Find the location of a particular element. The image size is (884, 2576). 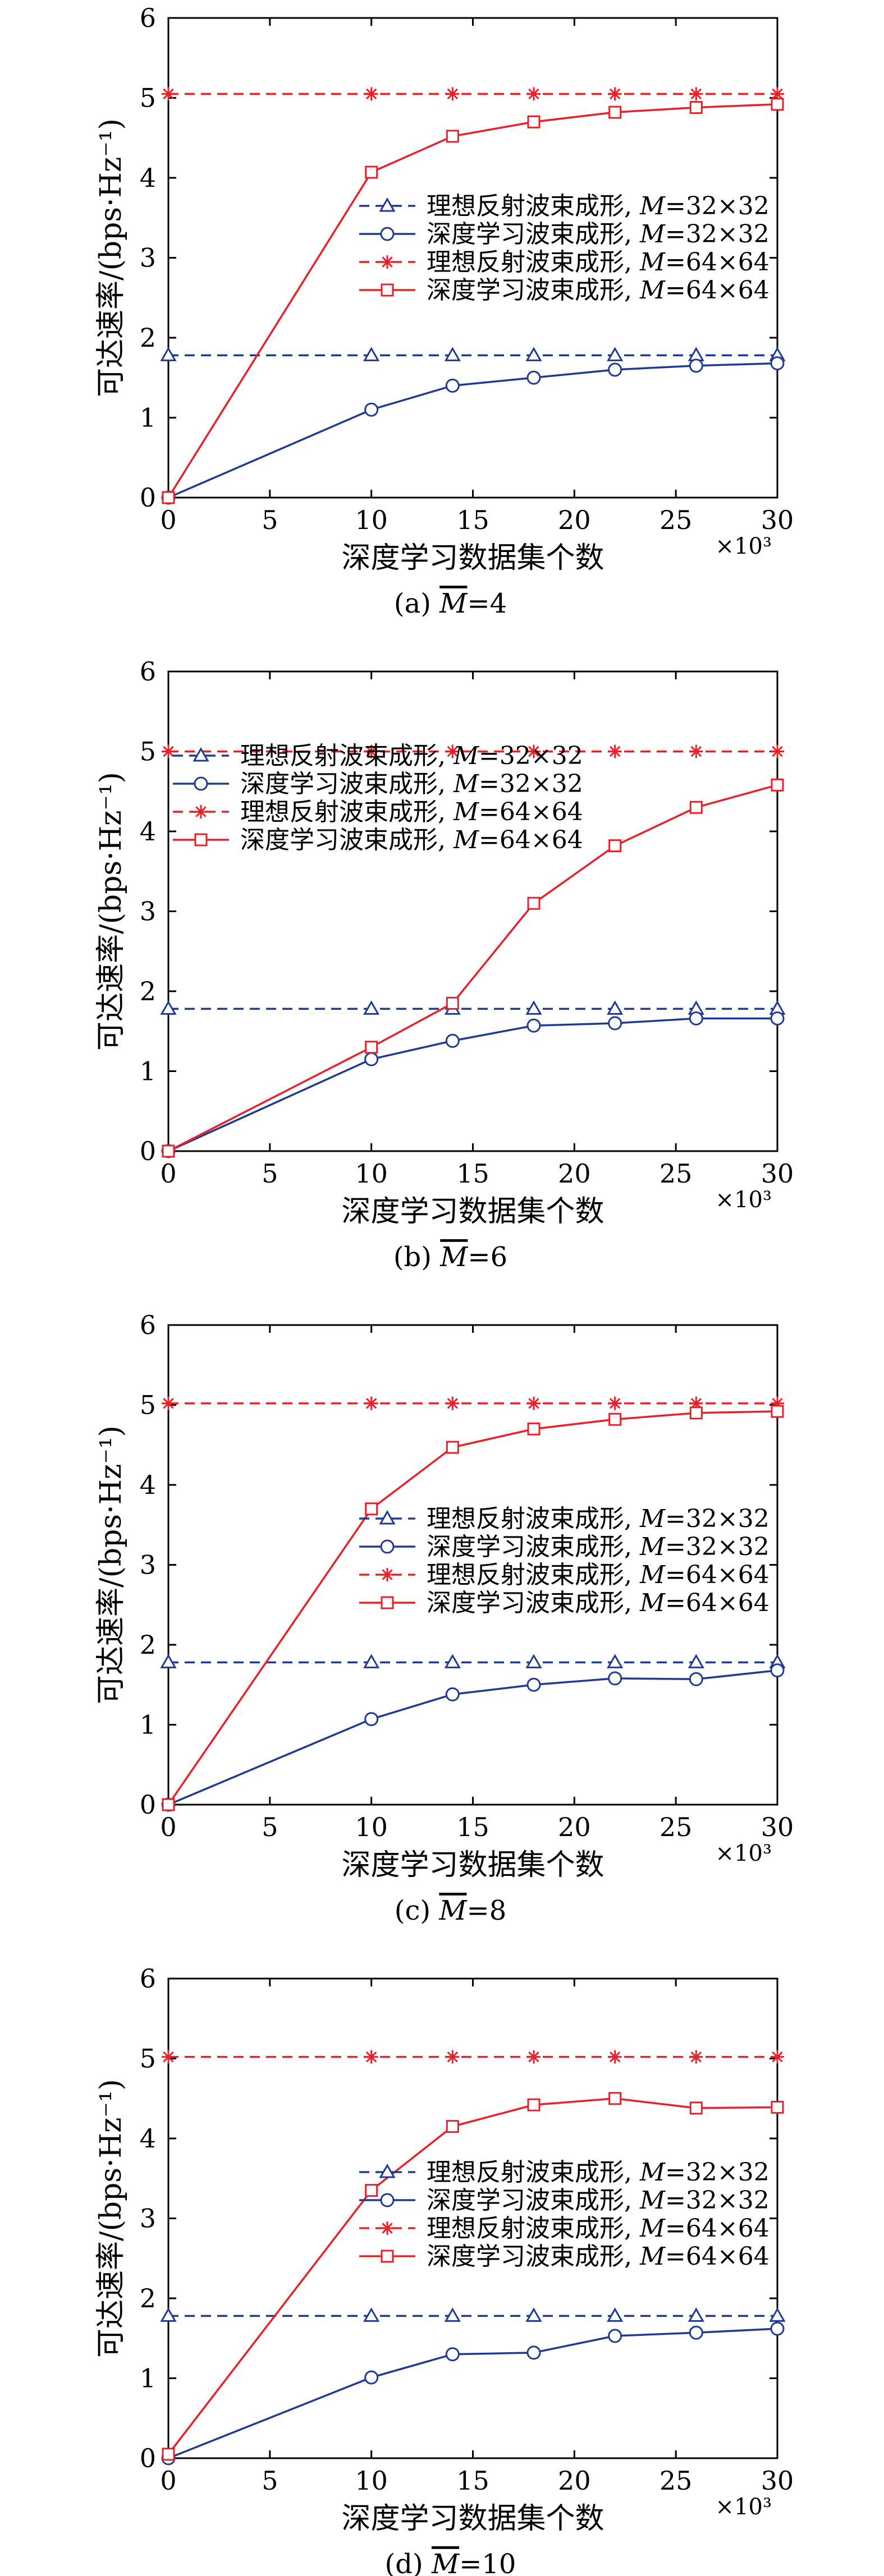

caption-prefix: (d) is located at coordinates (408, 2562).